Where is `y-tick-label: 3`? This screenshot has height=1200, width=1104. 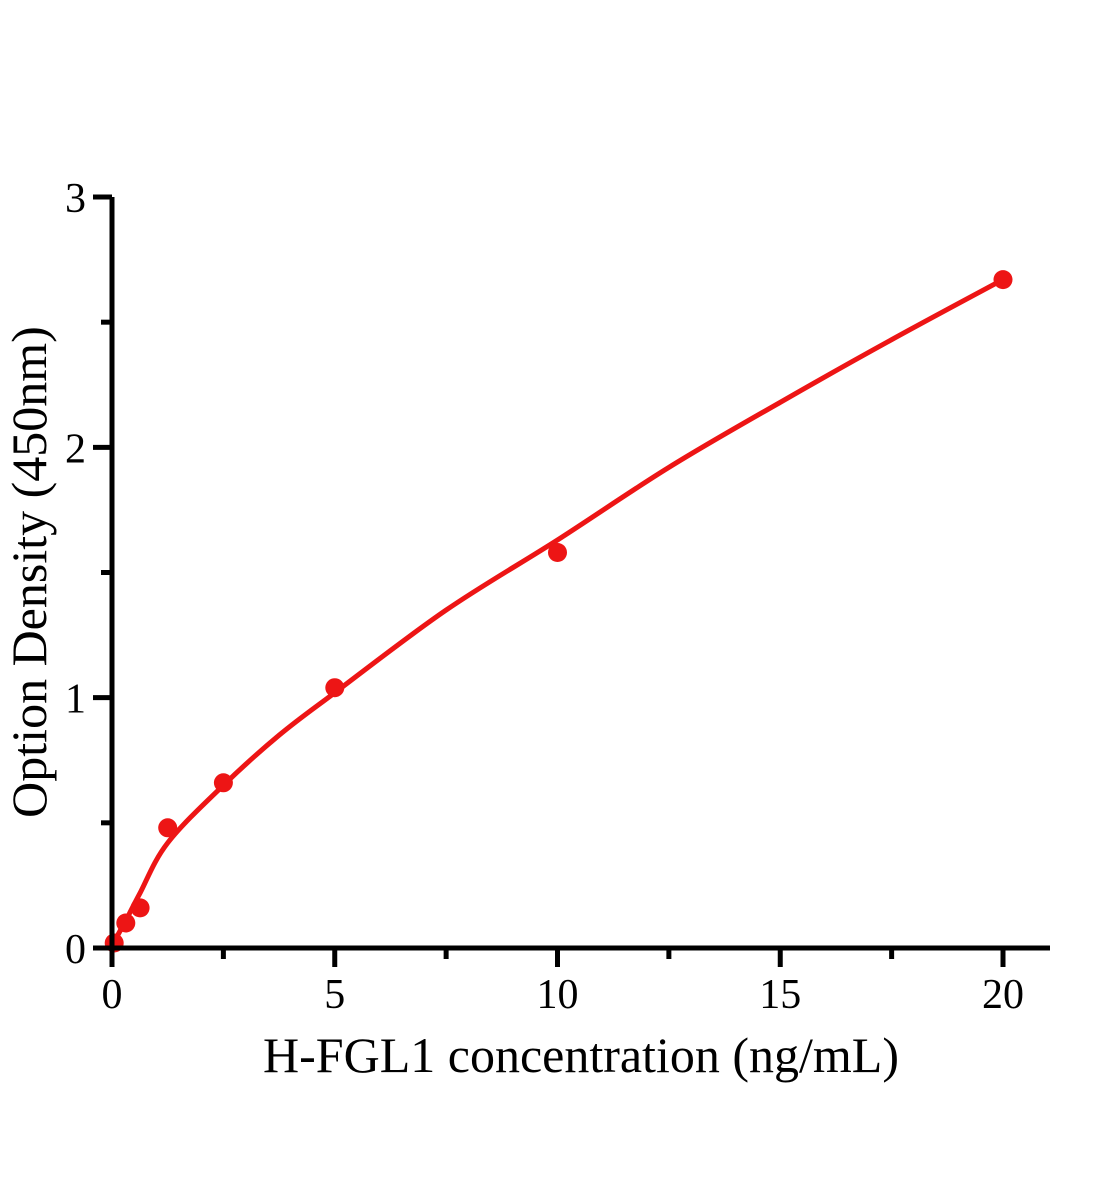 y-tick-label: 3 is located at coordinates (75, 199).